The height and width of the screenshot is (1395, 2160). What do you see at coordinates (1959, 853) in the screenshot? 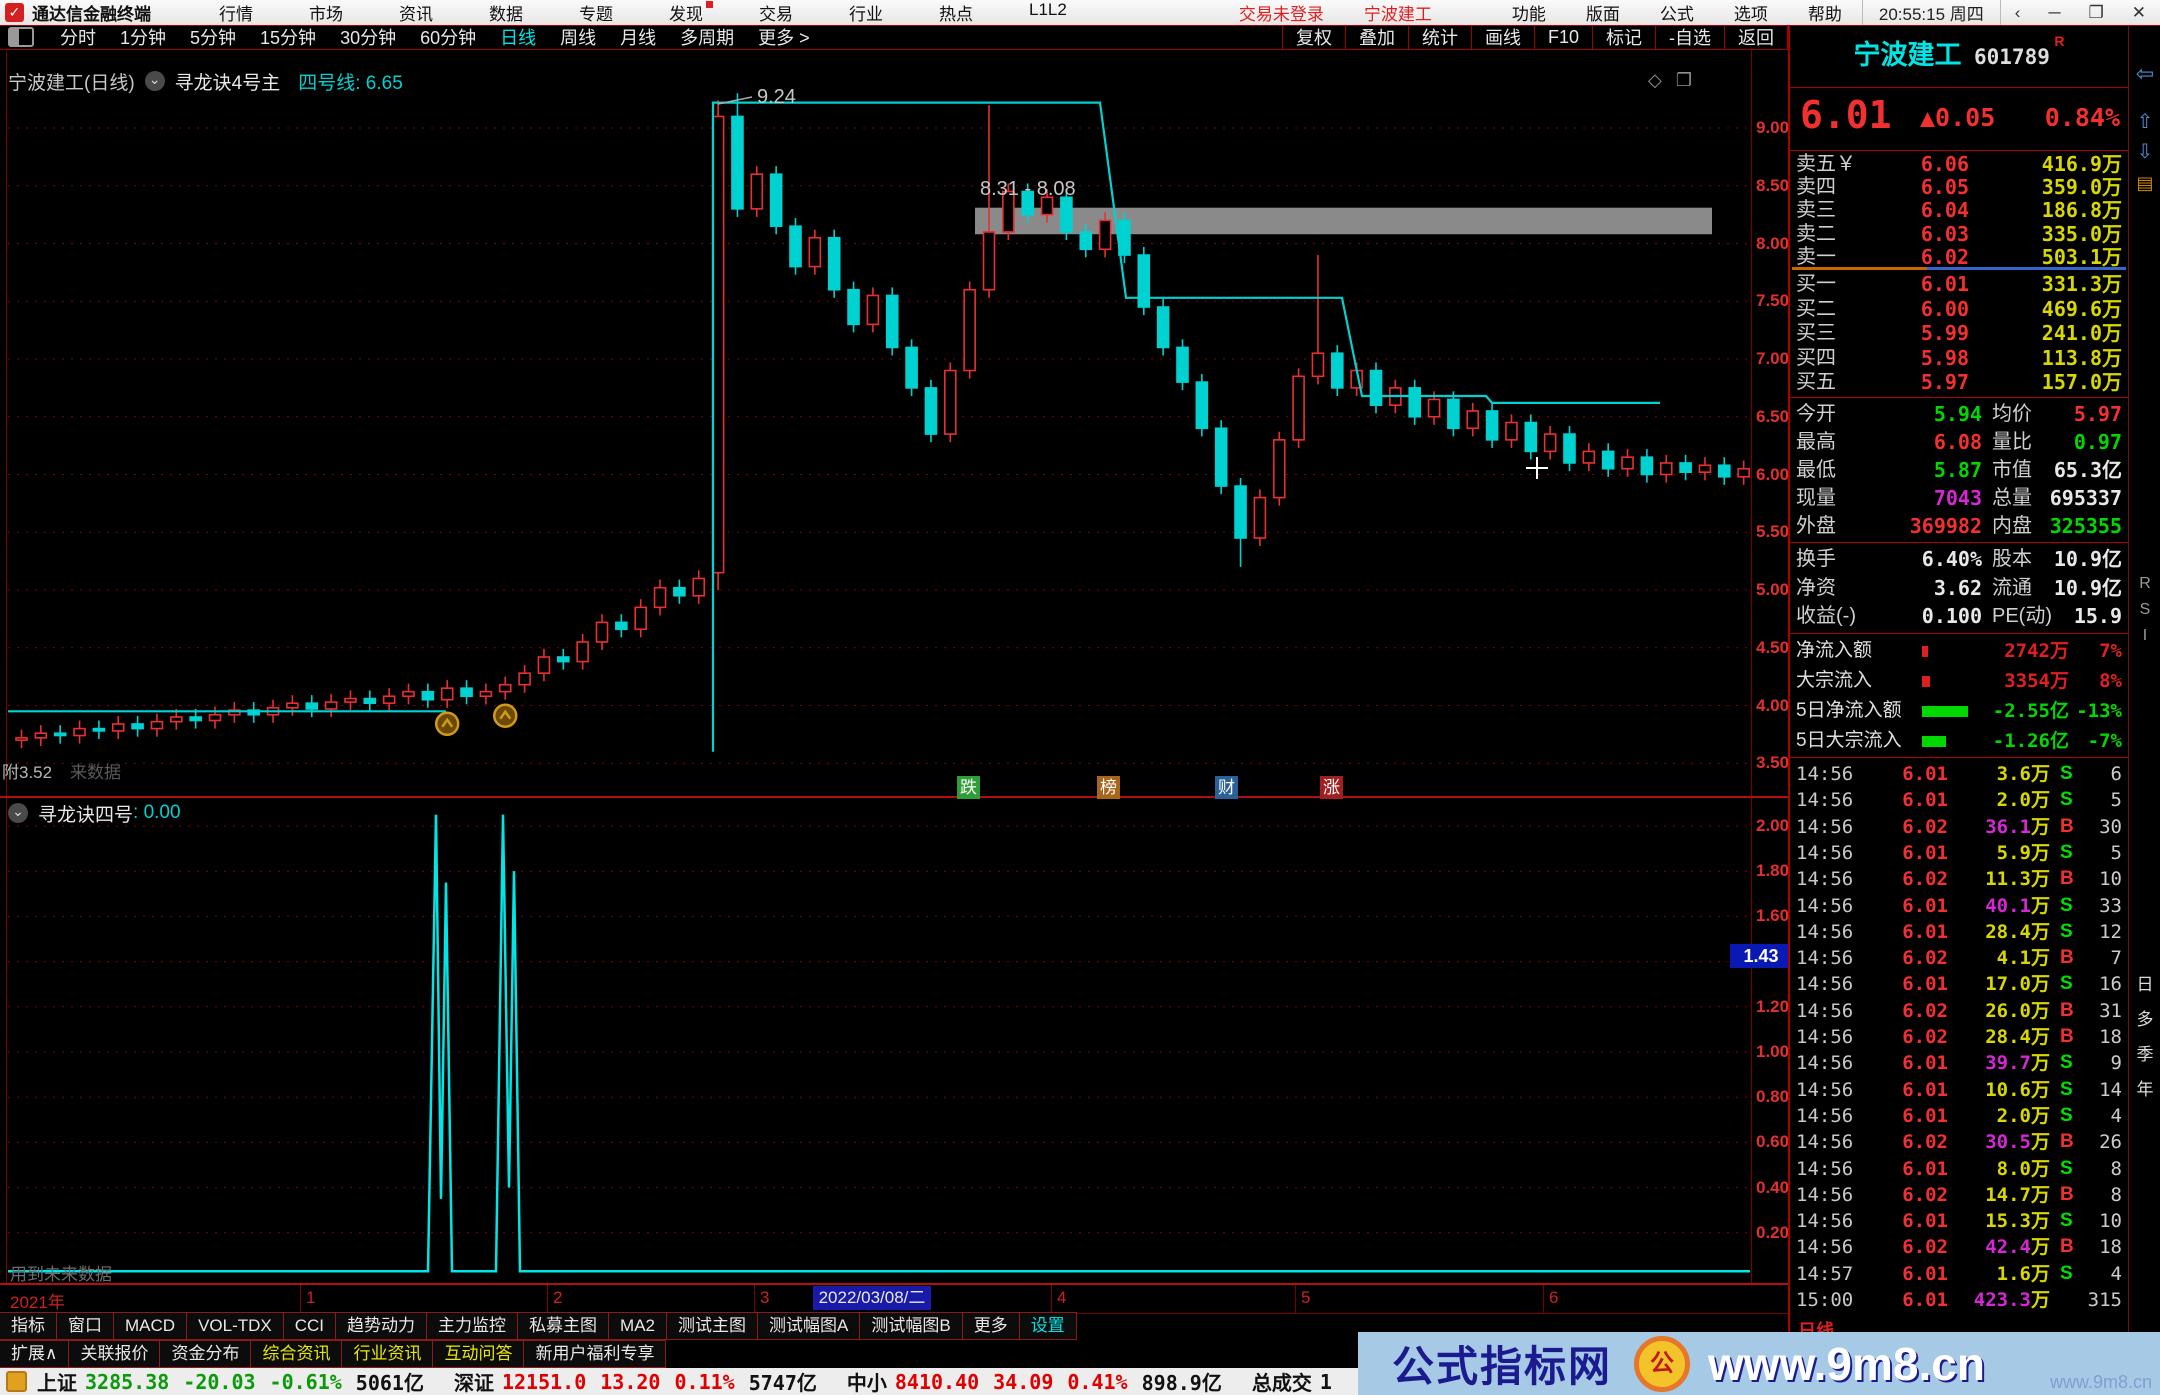
I see `trade-row: 14:56 6.01 5.9万 S 5` at bounding box center [1959, 853].